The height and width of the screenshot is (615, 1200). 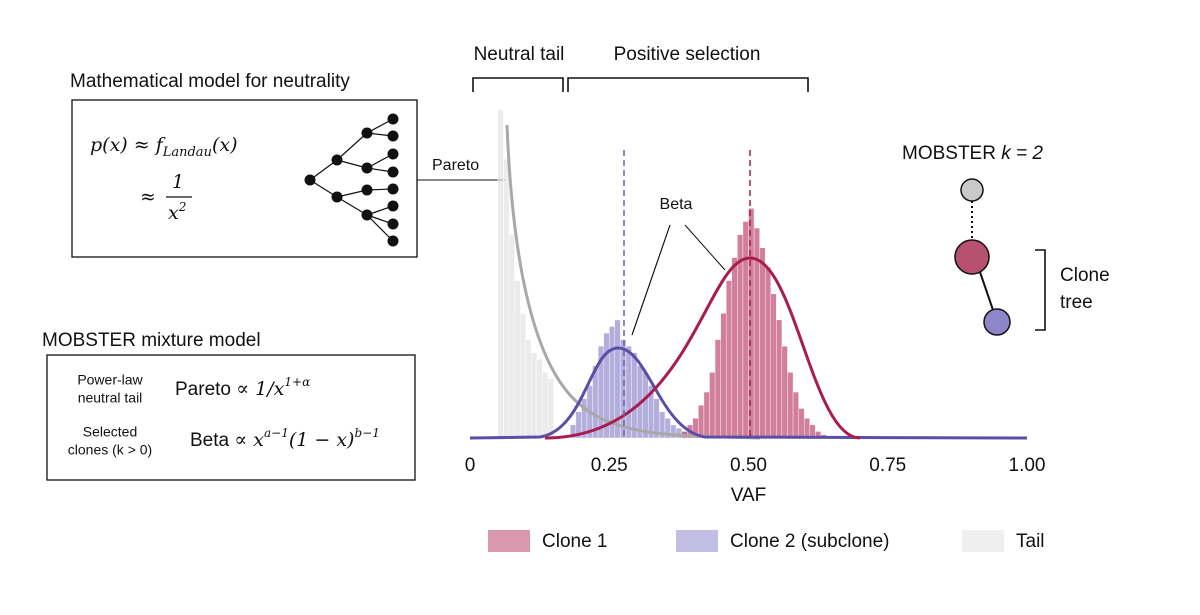 I want to click on tree-nodes, so click(x=351, y=180).